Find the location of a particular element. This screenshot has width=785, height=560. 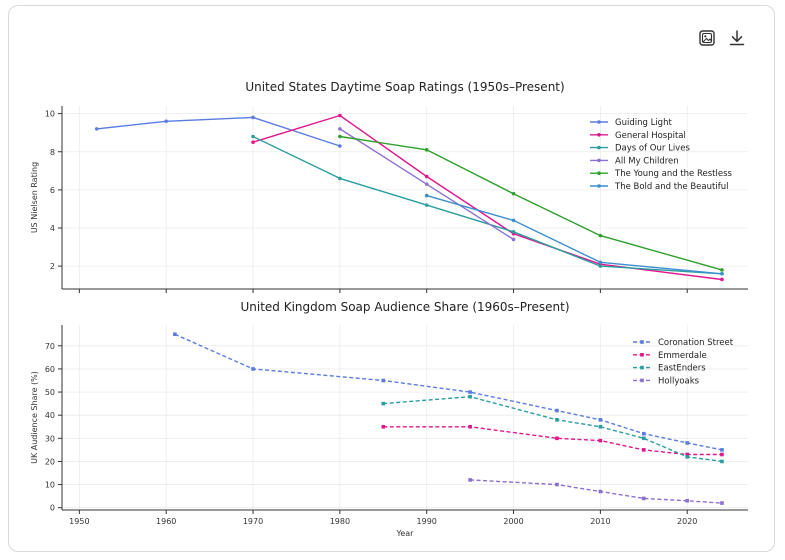

image-icon is located at coordinates (707, 38).